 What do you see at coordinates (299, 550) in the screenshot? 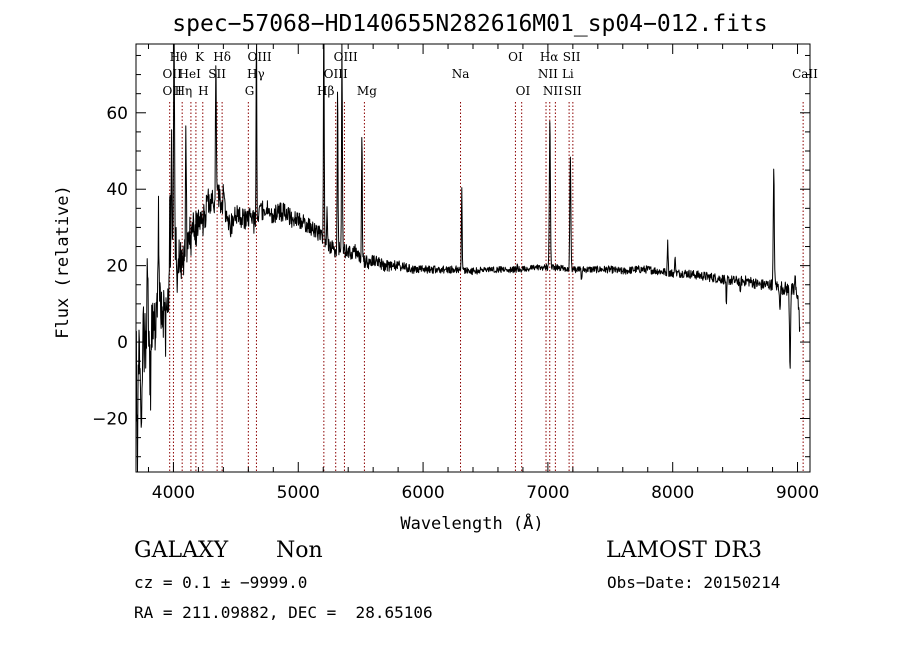
I see `subclass-label: Non` at bounding box center [299, 550].